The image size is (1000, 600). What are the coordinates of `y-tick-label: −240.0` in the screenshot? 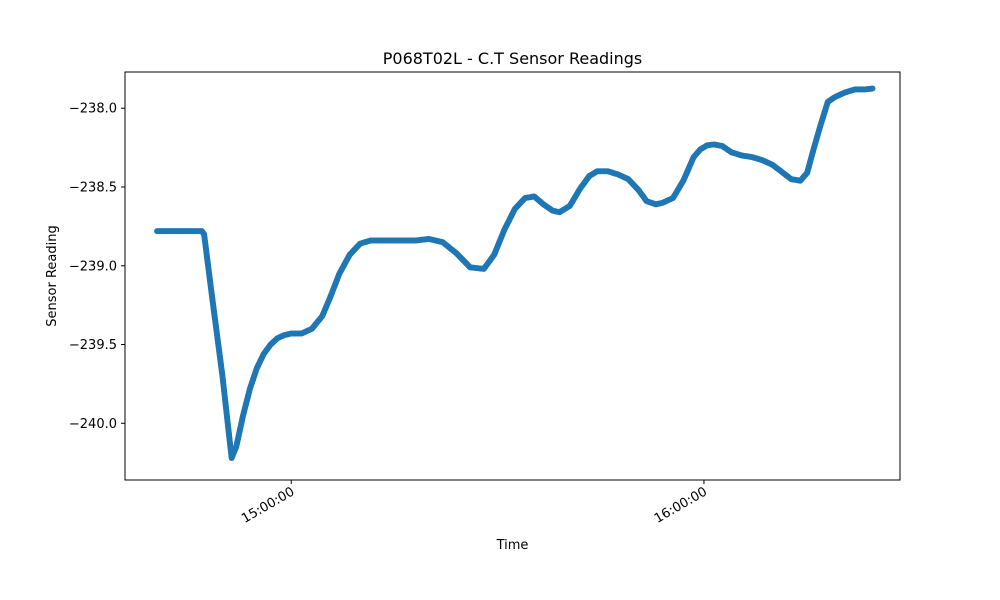 It's located at (93, 424).